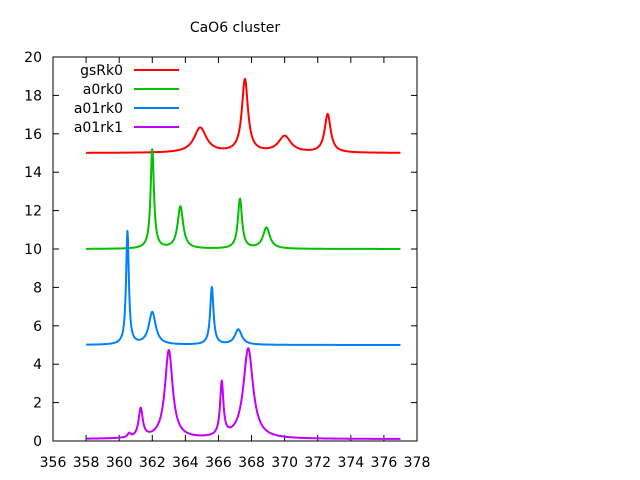  Describe the element at coordinates (235, 28) in the screenshot. I see `chart-title: CaO6 cluster` at that location.